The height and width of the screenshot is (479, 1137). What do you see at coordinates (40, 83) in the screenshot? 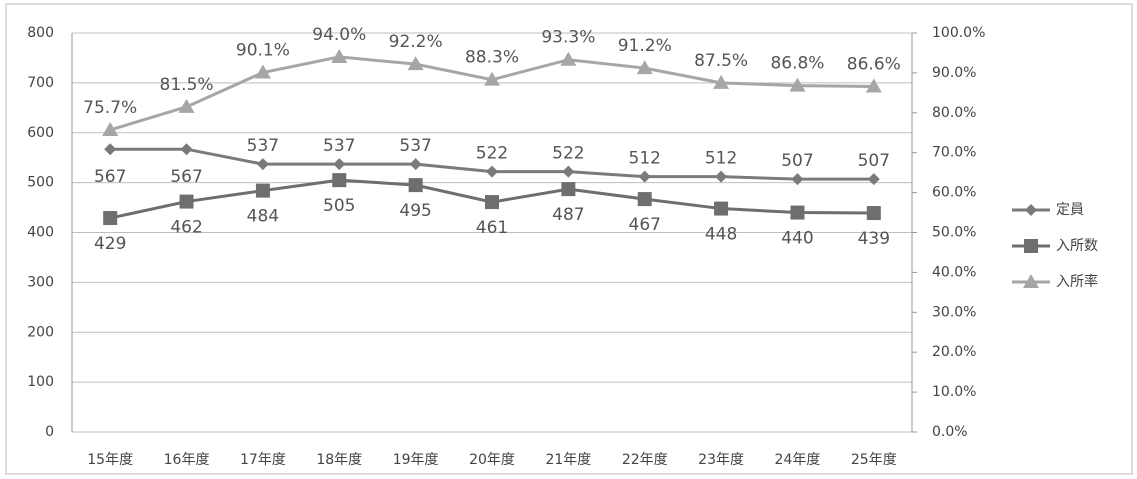
I see `y-tick-label: 700` at bounding box center [40, 83].